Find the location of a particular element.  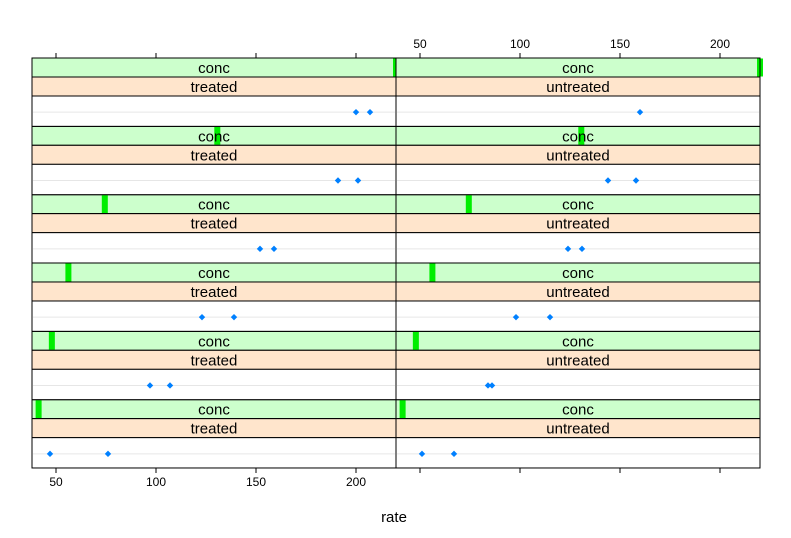

panel-untreated-row-5: conc untreated is located at coordinates (578, 160).